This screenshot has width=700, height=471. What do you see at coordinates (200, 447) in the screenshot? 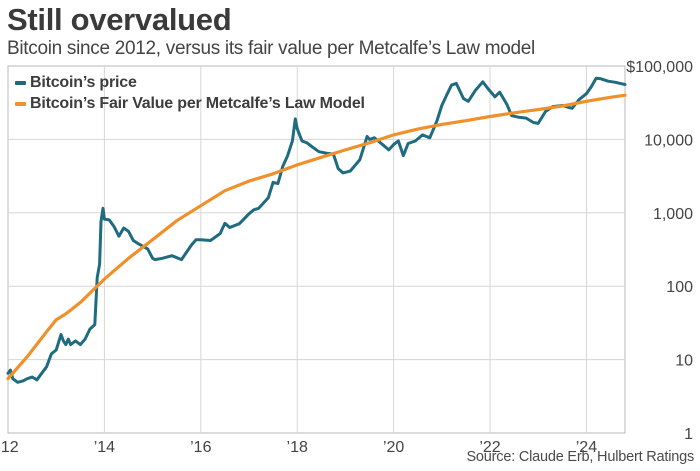
I see `x-tick-label: ’16` at bounding box center [200, 447].